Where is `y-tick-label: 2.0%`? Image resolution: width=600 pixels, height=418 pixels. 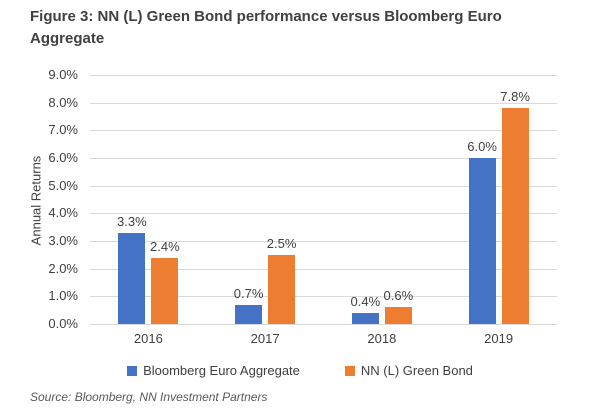
y-tick-label: 2.0% is located at coordinates (63, 268).